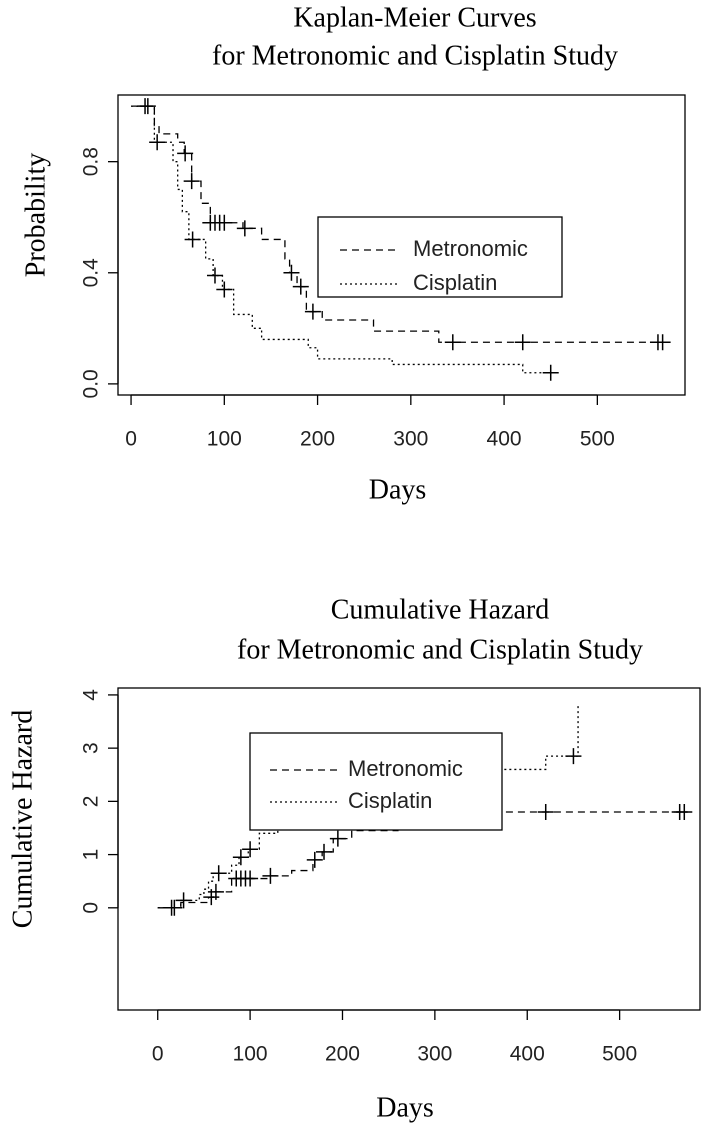 This screenshot has width=704, height=1131. Describe the element at coordinates (91, 383) in the screenshot. I see `y-tick-label: 0.0` at that location.